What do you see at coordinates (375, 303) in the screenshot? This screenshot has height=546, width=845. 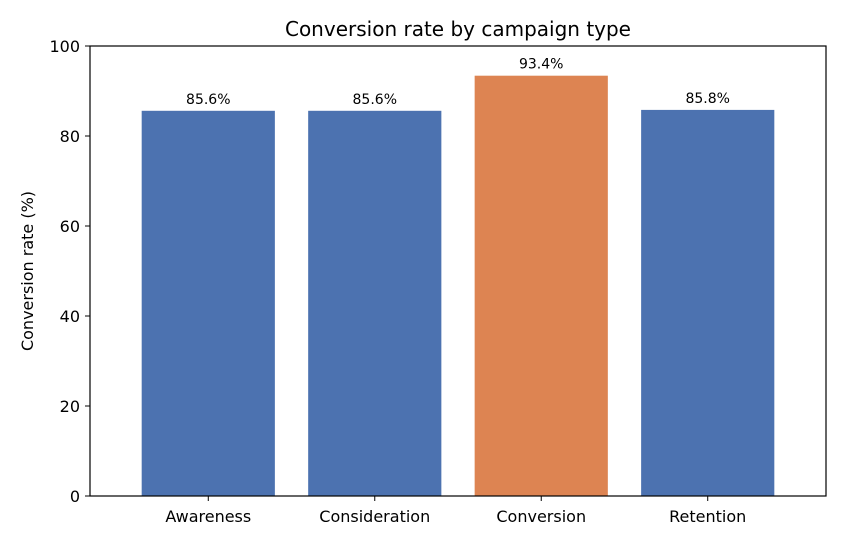 I see `bar-consideration` at bounding box center [375, 303].